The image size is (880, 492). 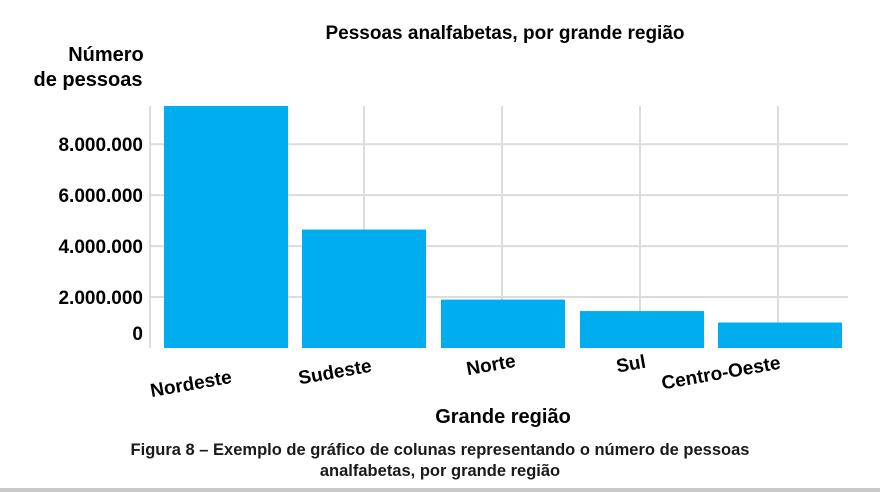 I want to click on y-axis-label-line-2: de pessoas, so click(x=88, y=80).